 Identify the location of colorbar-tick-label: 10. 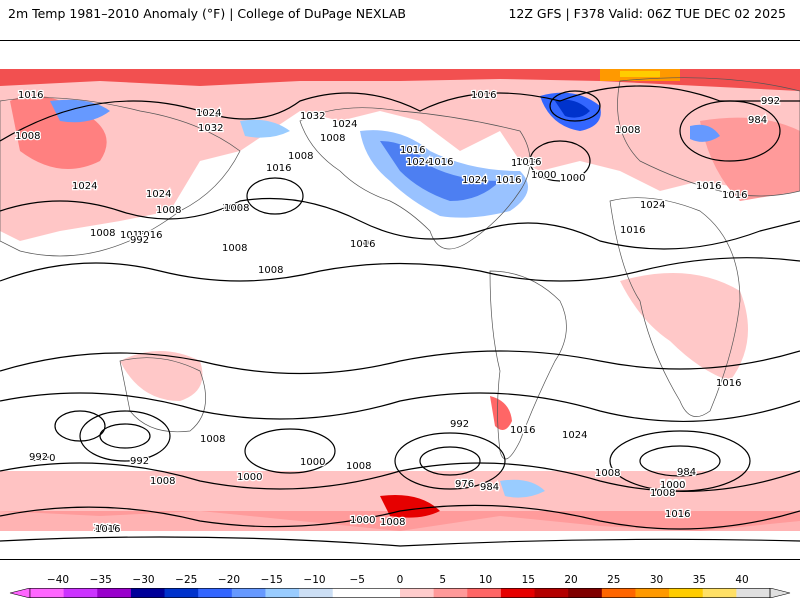
(485, 580).